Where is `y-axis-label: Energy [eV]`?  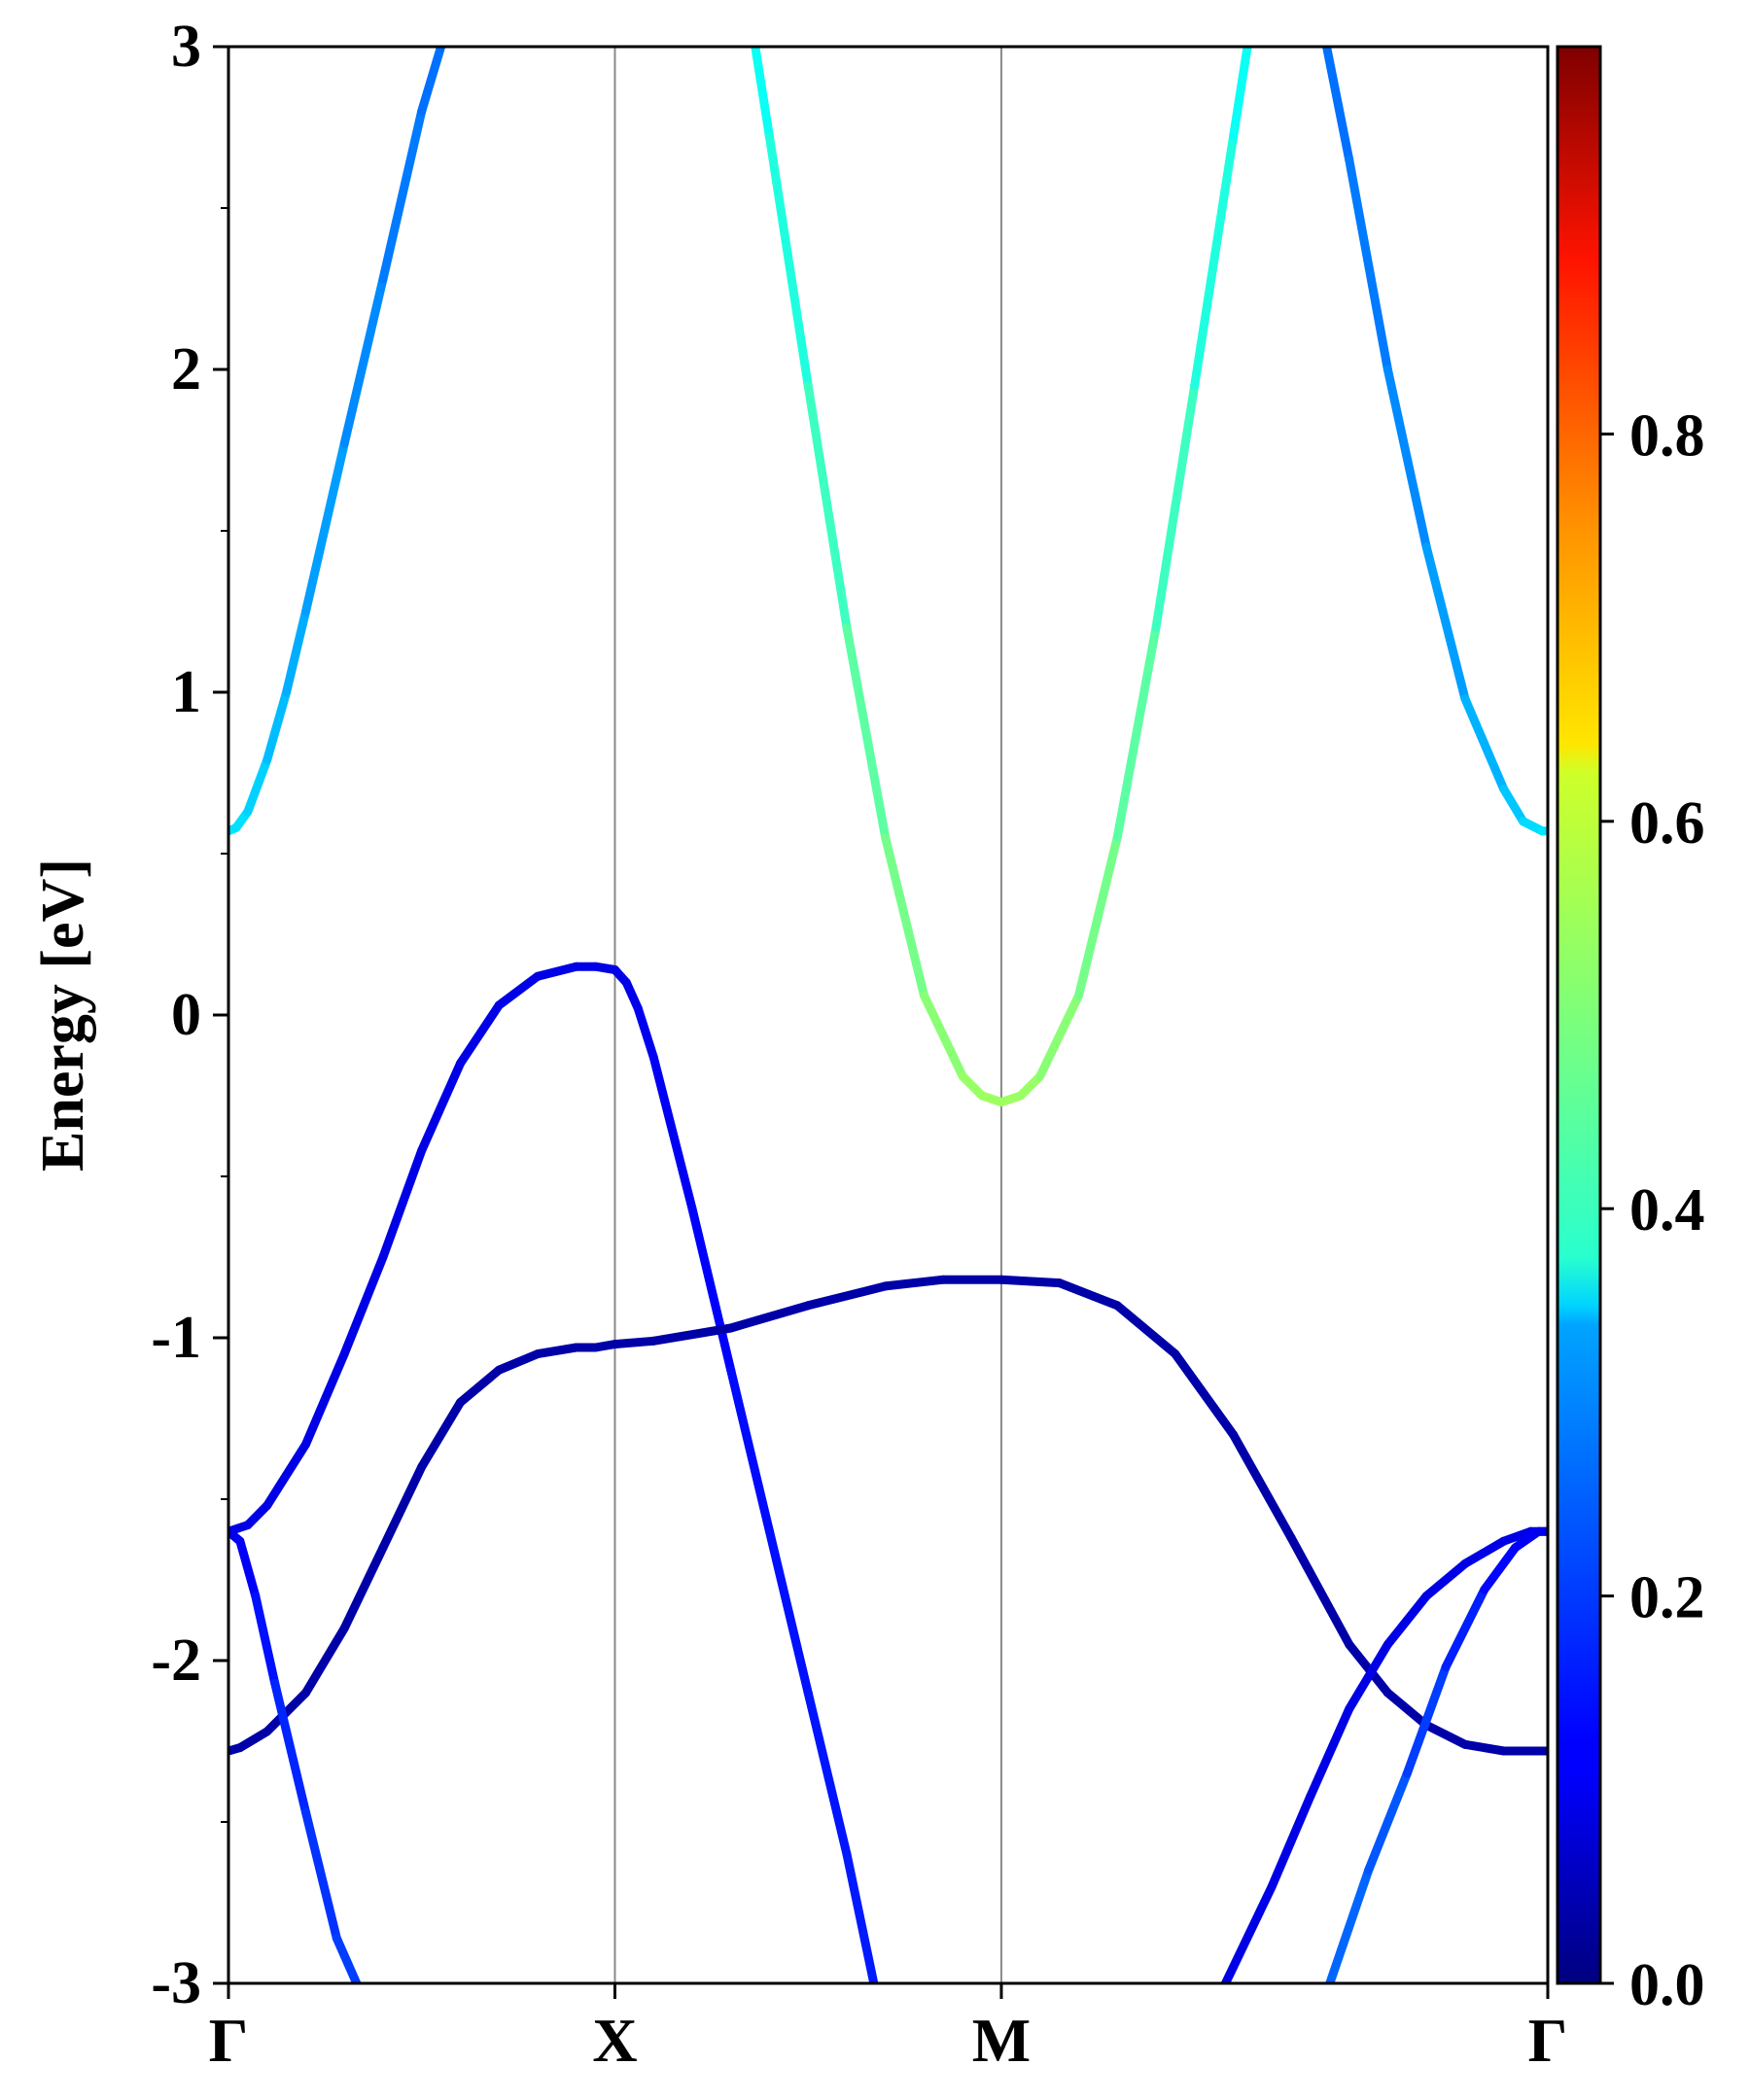
y-axis-label: Energy [eV] is located at coordinates (63, 1015).